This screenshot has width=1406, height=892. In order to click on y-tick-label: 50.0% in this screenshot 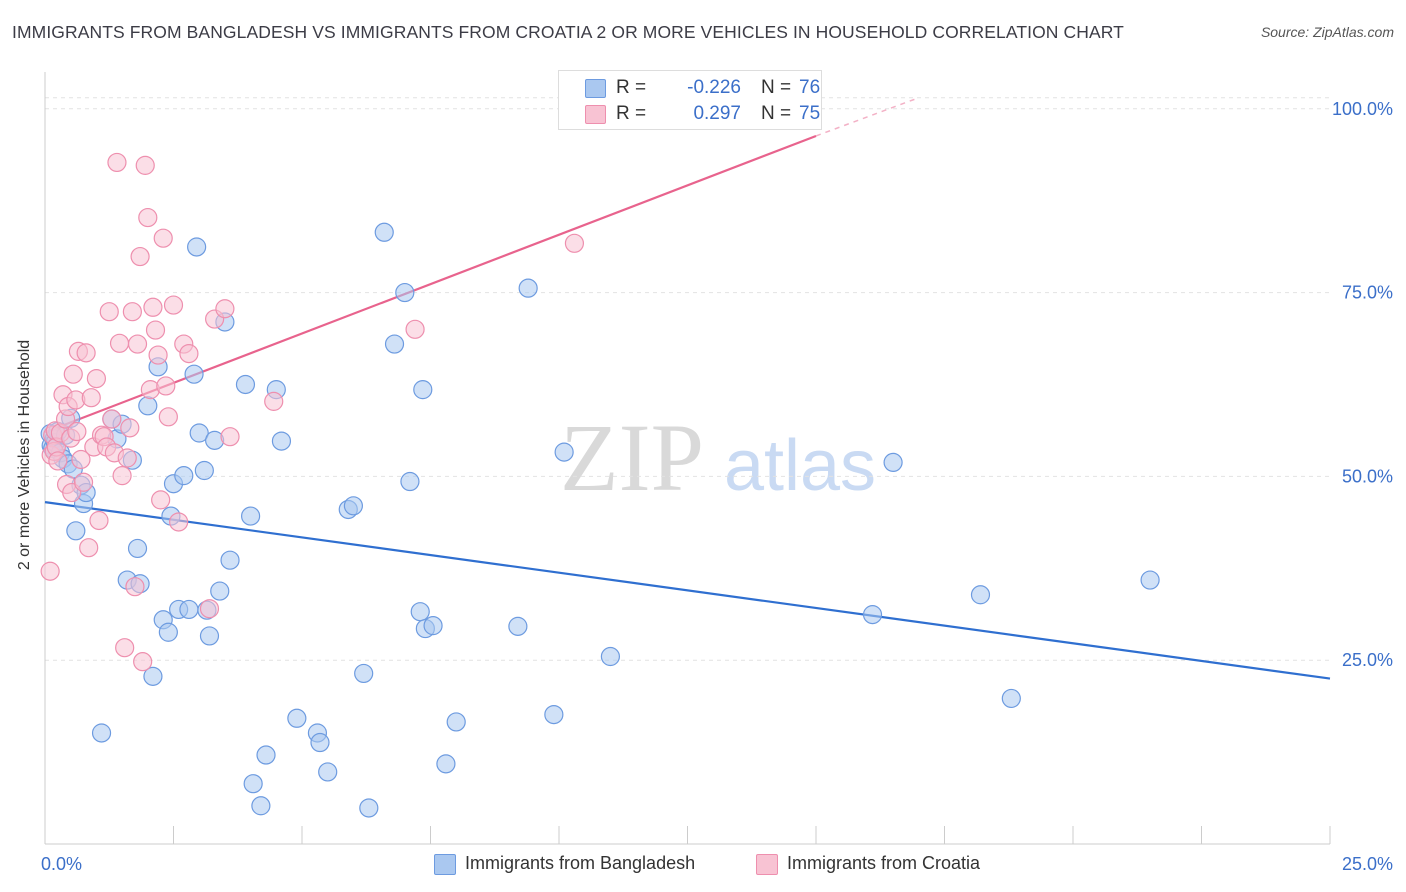, I will do `click(1367, 476)`.